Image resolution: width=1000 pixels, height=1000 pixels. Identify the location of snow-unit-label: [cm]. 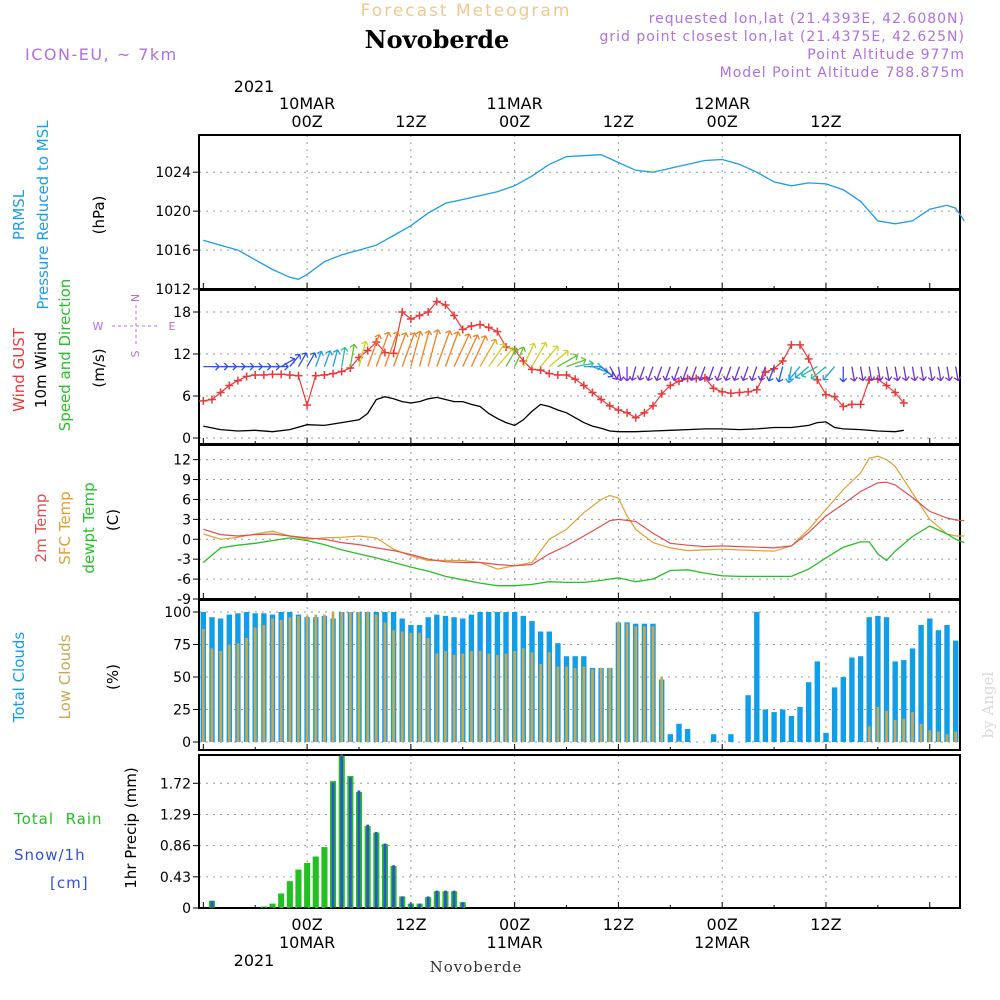
(69, 883).